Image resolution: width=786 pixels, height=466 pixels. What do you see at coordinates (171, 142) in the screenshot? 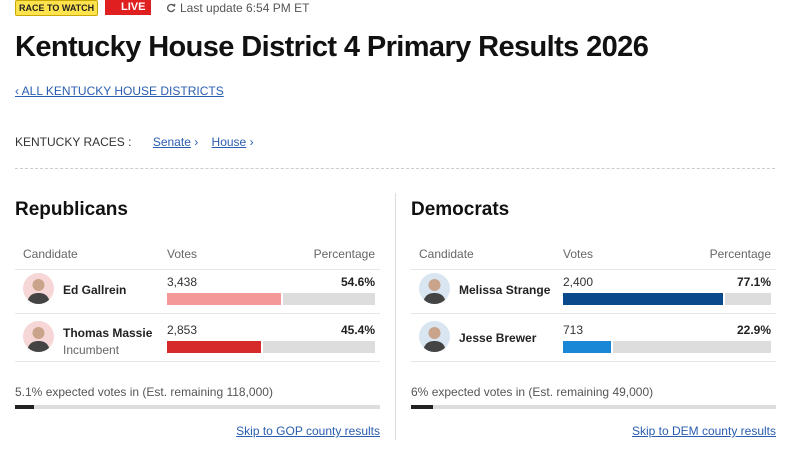
I see `race-link: Senate` at bounding box center [171, 142].